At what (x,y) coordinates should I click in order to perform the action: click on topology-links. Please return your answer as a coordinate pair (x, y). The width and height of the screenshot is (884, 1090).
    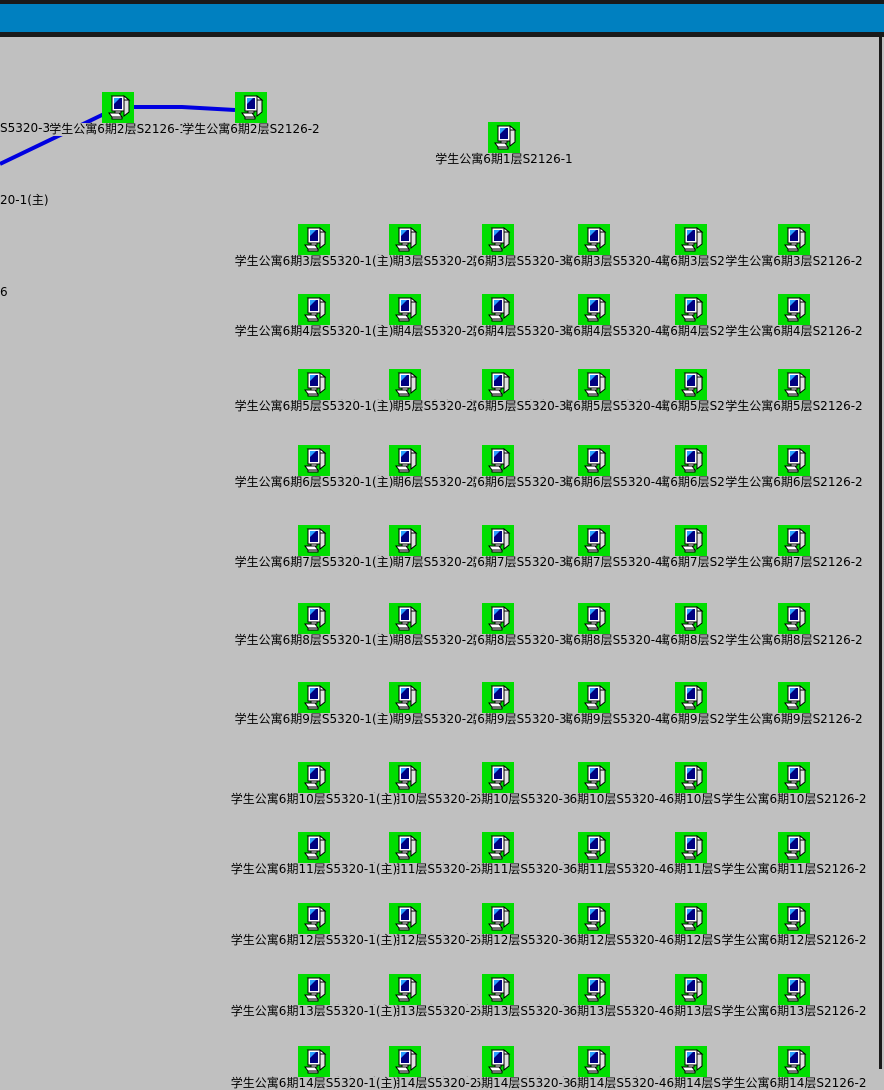
    Looking at the image, I should click on (118, 135).